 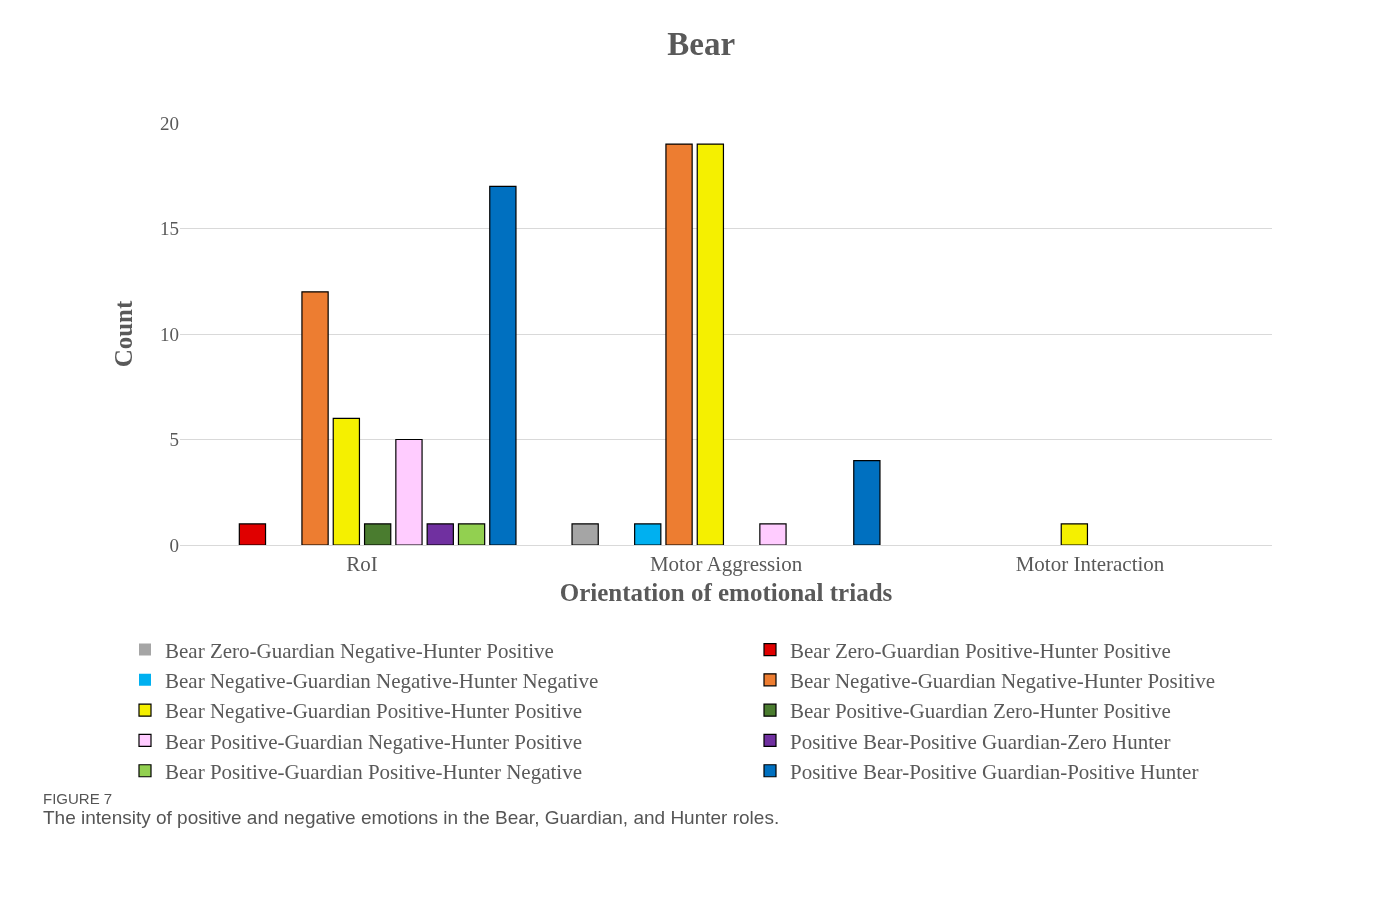 What do you see at coordinates (373, 771) in the screenshot?
I see `legend-label: Bear Positive-Guardian Positive-Hunter Negative` at bounding box center [373, 771].